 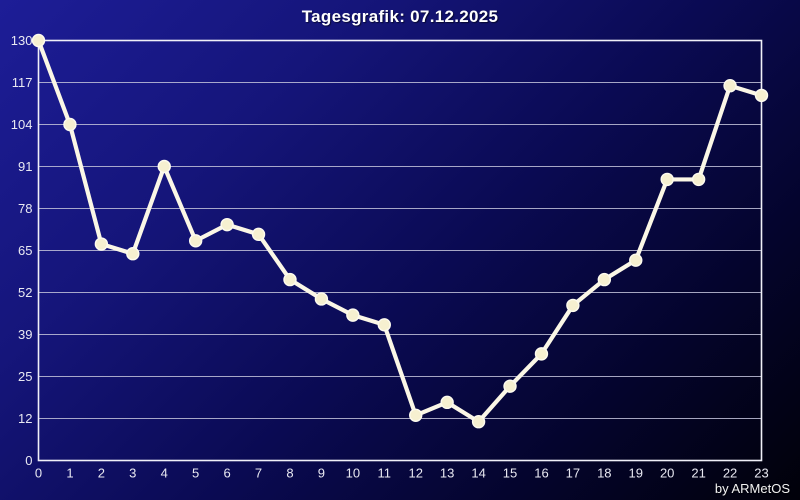 I want to click on x-tick-label: 13, so click(x=447, y=473).